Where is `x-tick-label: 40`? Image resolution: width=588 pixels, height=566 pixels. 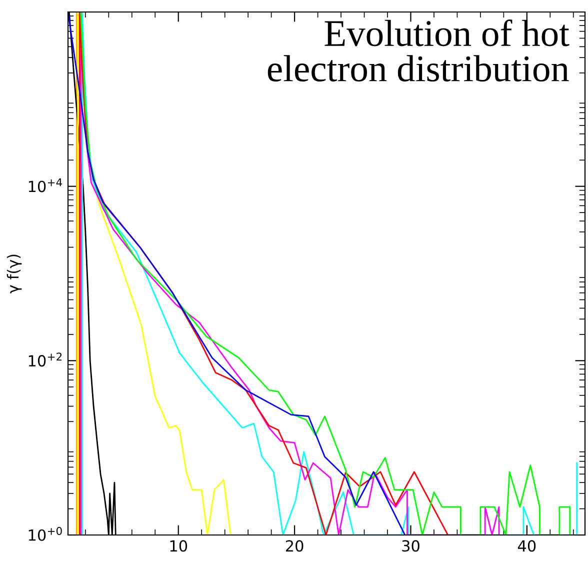 x-tick-label: 40 is located at coordinates (527, 546).